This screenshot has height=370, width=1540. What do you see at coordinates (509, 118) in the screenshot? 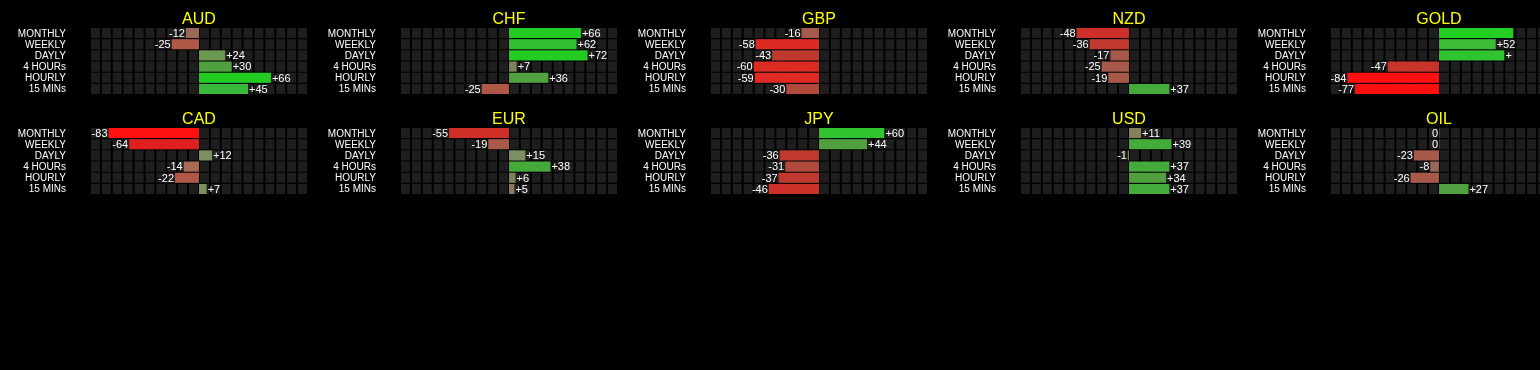
I see `chart-title: EUR` at bounding box center [509, 118].